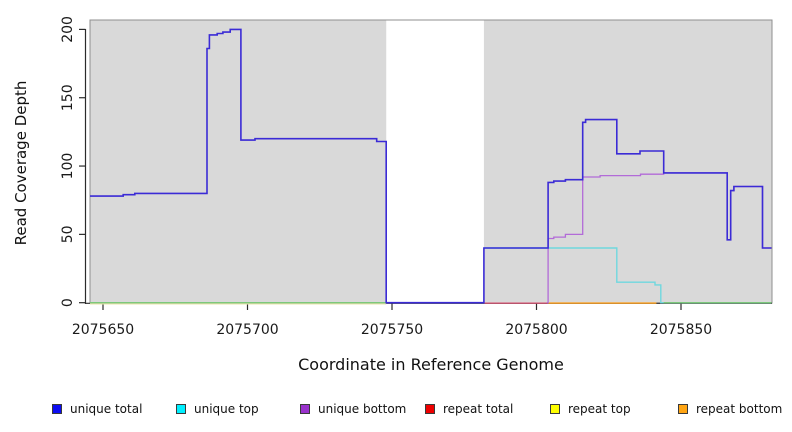 This screenshot has height=432, width=792. I want to click on legend-swatch-repeat-total, so click(430, 409).